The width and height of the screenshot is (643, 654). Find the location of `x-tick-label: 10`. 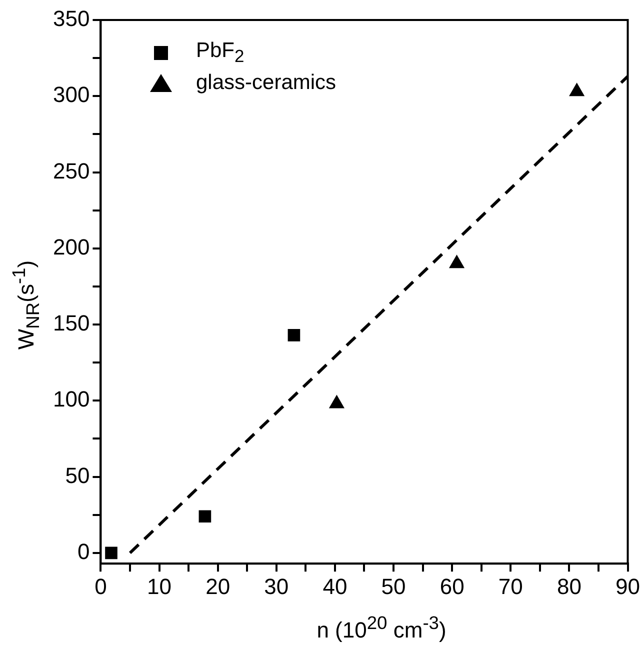

x-tick-label: 10 is located at coordinates (159, 586).